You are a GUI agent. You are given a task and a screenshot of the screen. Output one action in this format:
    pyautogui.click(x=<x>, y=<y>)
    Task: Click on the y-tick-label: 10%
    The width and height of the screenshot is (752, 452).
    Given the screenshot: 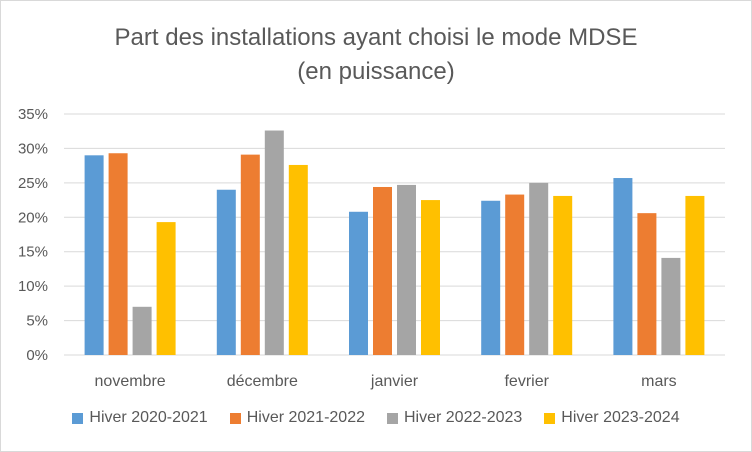 What is the action you would take?
    pyautogui.click(x=33, y=286)
    